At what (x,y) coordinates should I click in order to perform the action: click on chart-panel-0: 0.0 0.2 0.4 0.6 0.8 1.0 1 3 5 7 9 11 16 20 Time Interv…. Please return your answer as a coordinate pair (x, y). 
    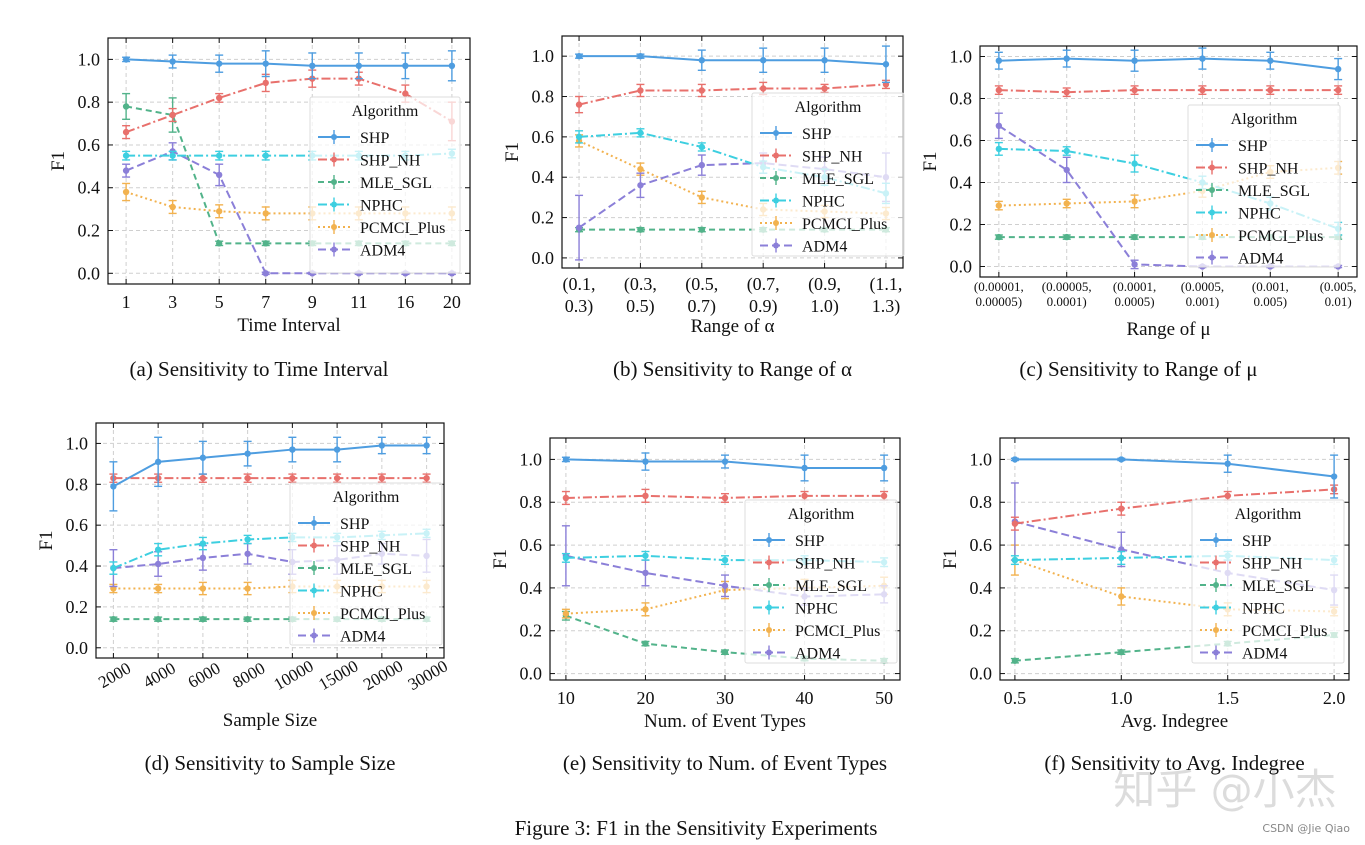
    Looking at the image, I should click on (259, 209).